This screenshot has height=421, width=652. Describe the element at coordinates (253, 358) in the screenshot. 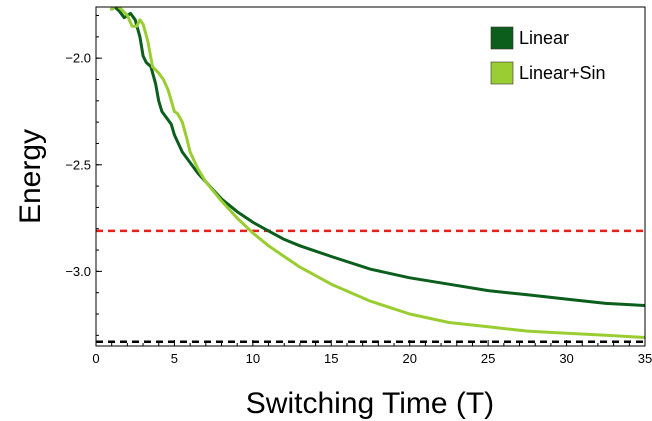

I see `x-tick-label: 10` at that location.